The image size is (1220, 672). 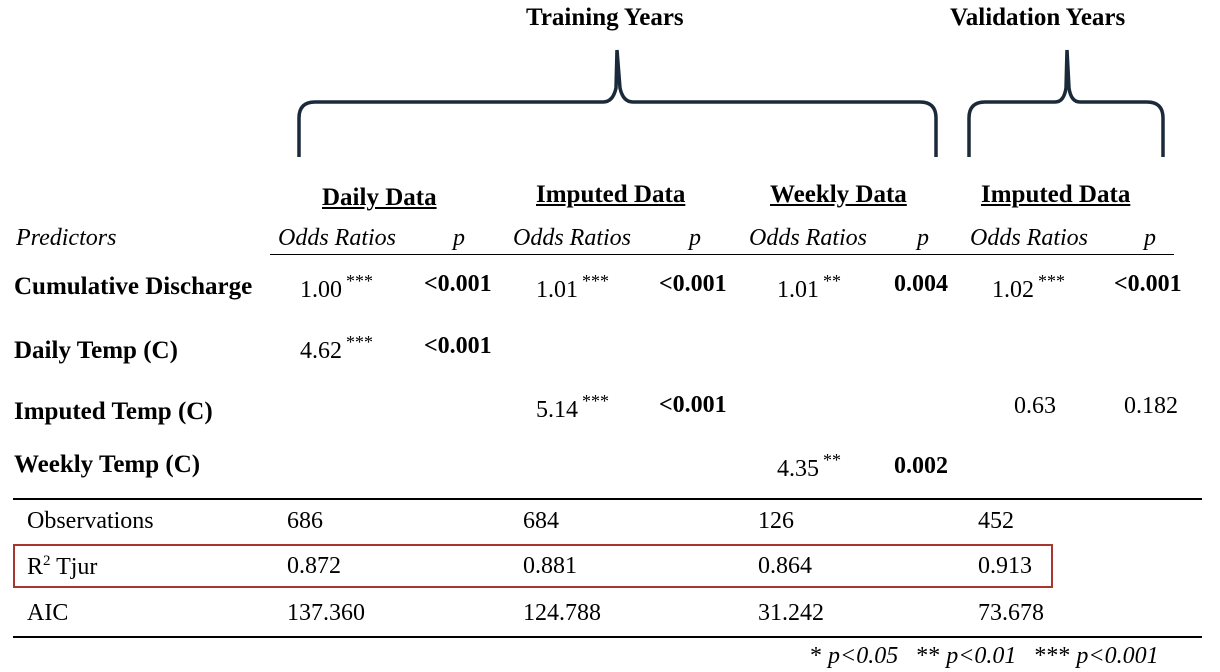 What do you see at coordinates (66, 238) in the screenshot?
I see `predictors-header: Predictors` at bounding box center [66, 238].